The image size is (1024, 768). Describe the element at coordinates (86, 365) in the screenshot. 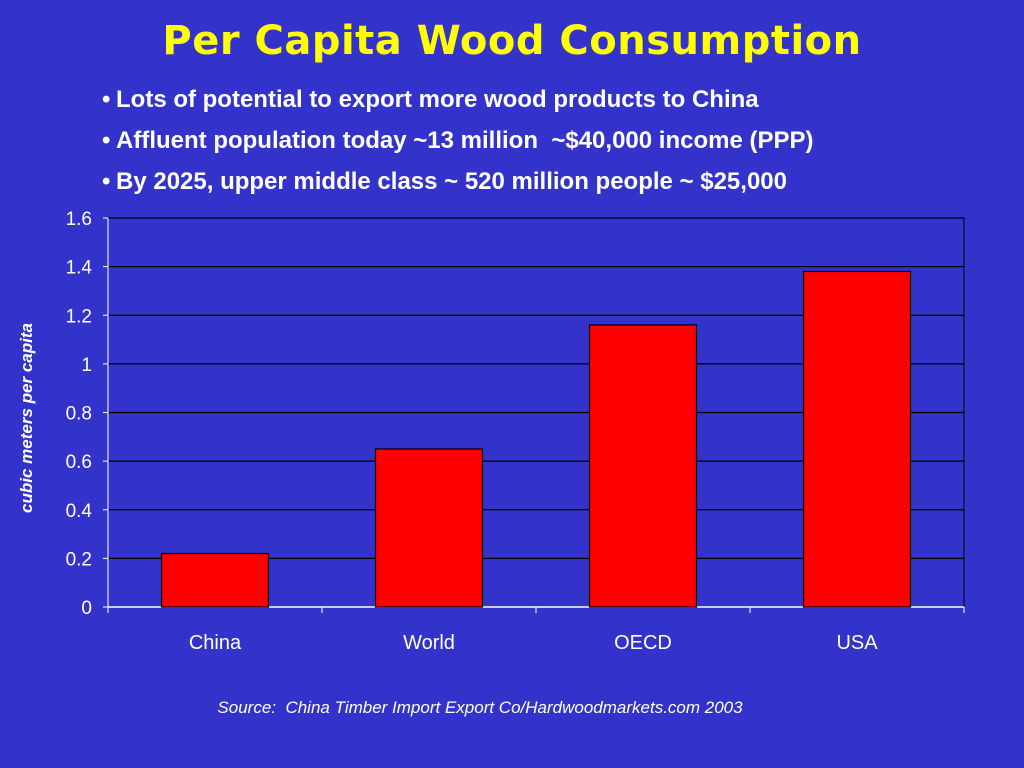

I see `y-tick-label: 1` at that location.